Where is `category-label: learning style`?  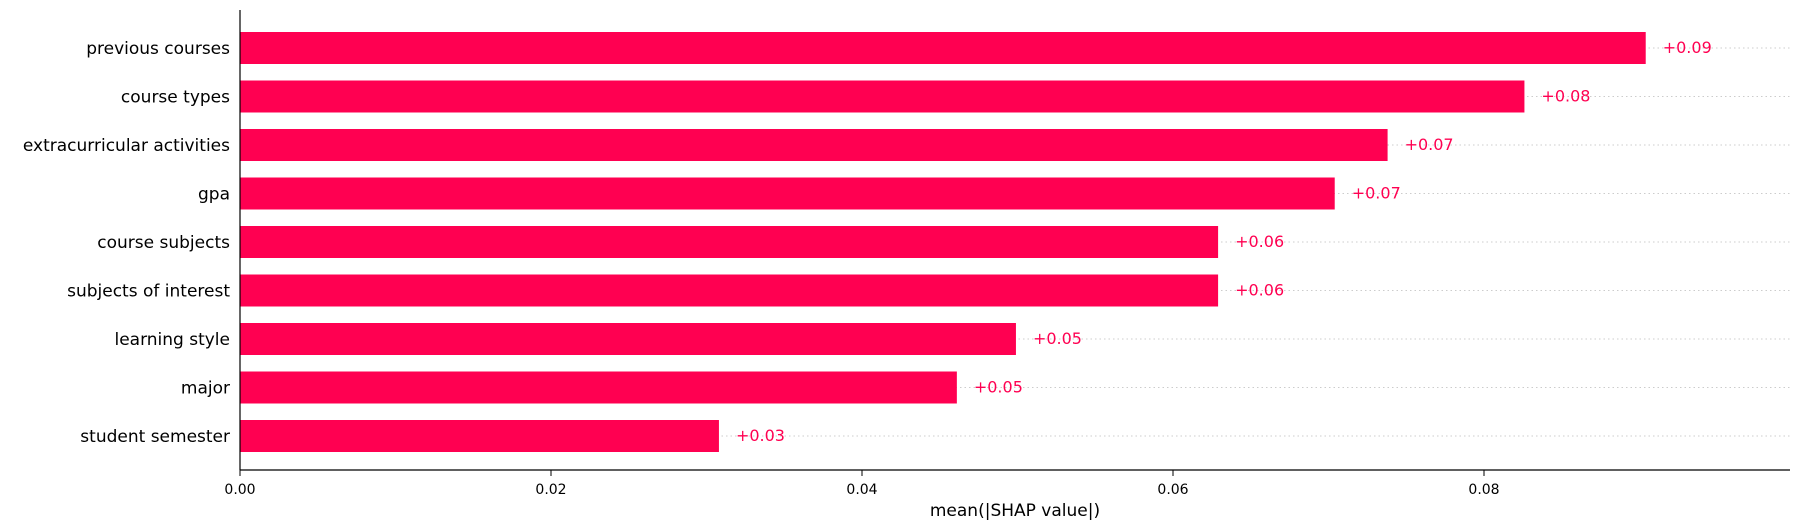 category-label: learning style is located at coordinates (172, 340).